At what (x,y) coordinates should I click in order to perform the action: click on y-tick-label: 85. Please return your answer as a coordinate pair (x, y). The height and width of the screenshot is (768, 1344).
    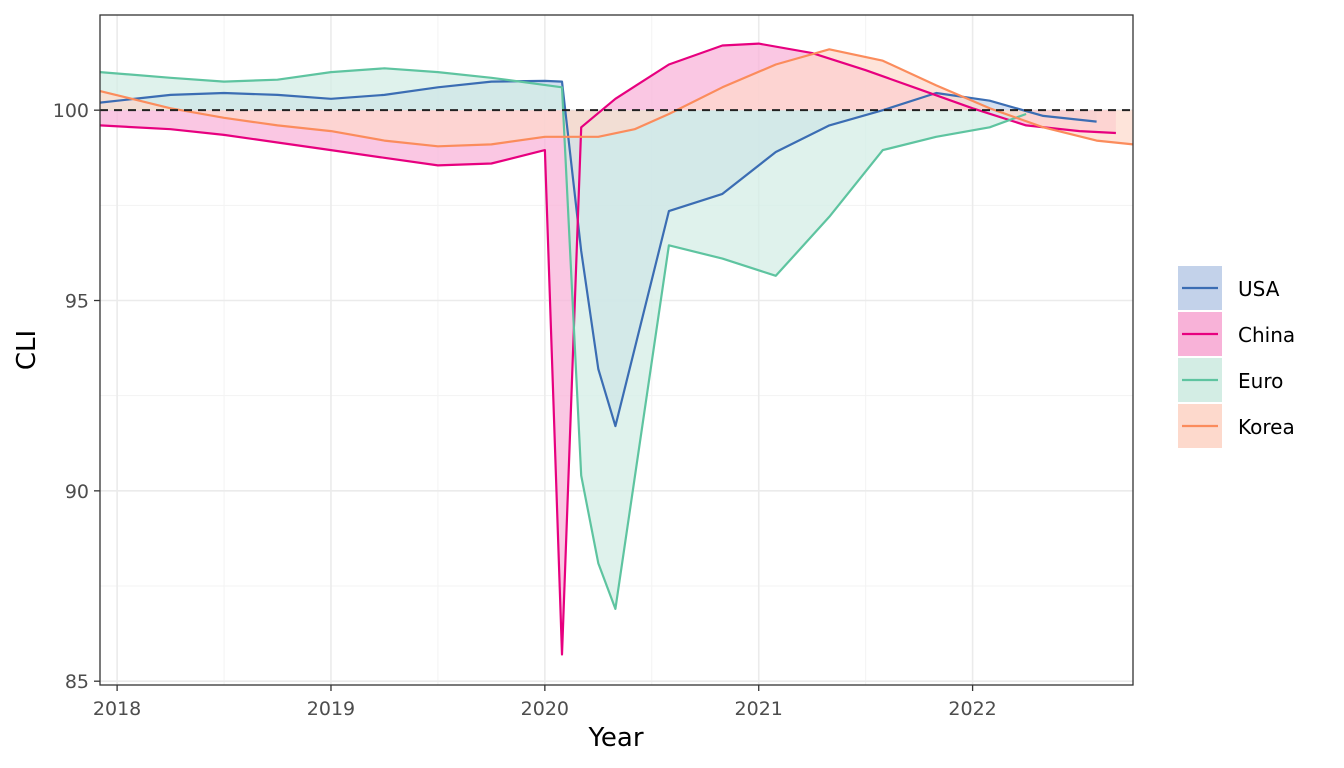
    Looking at the image, I should click on (77, 682).